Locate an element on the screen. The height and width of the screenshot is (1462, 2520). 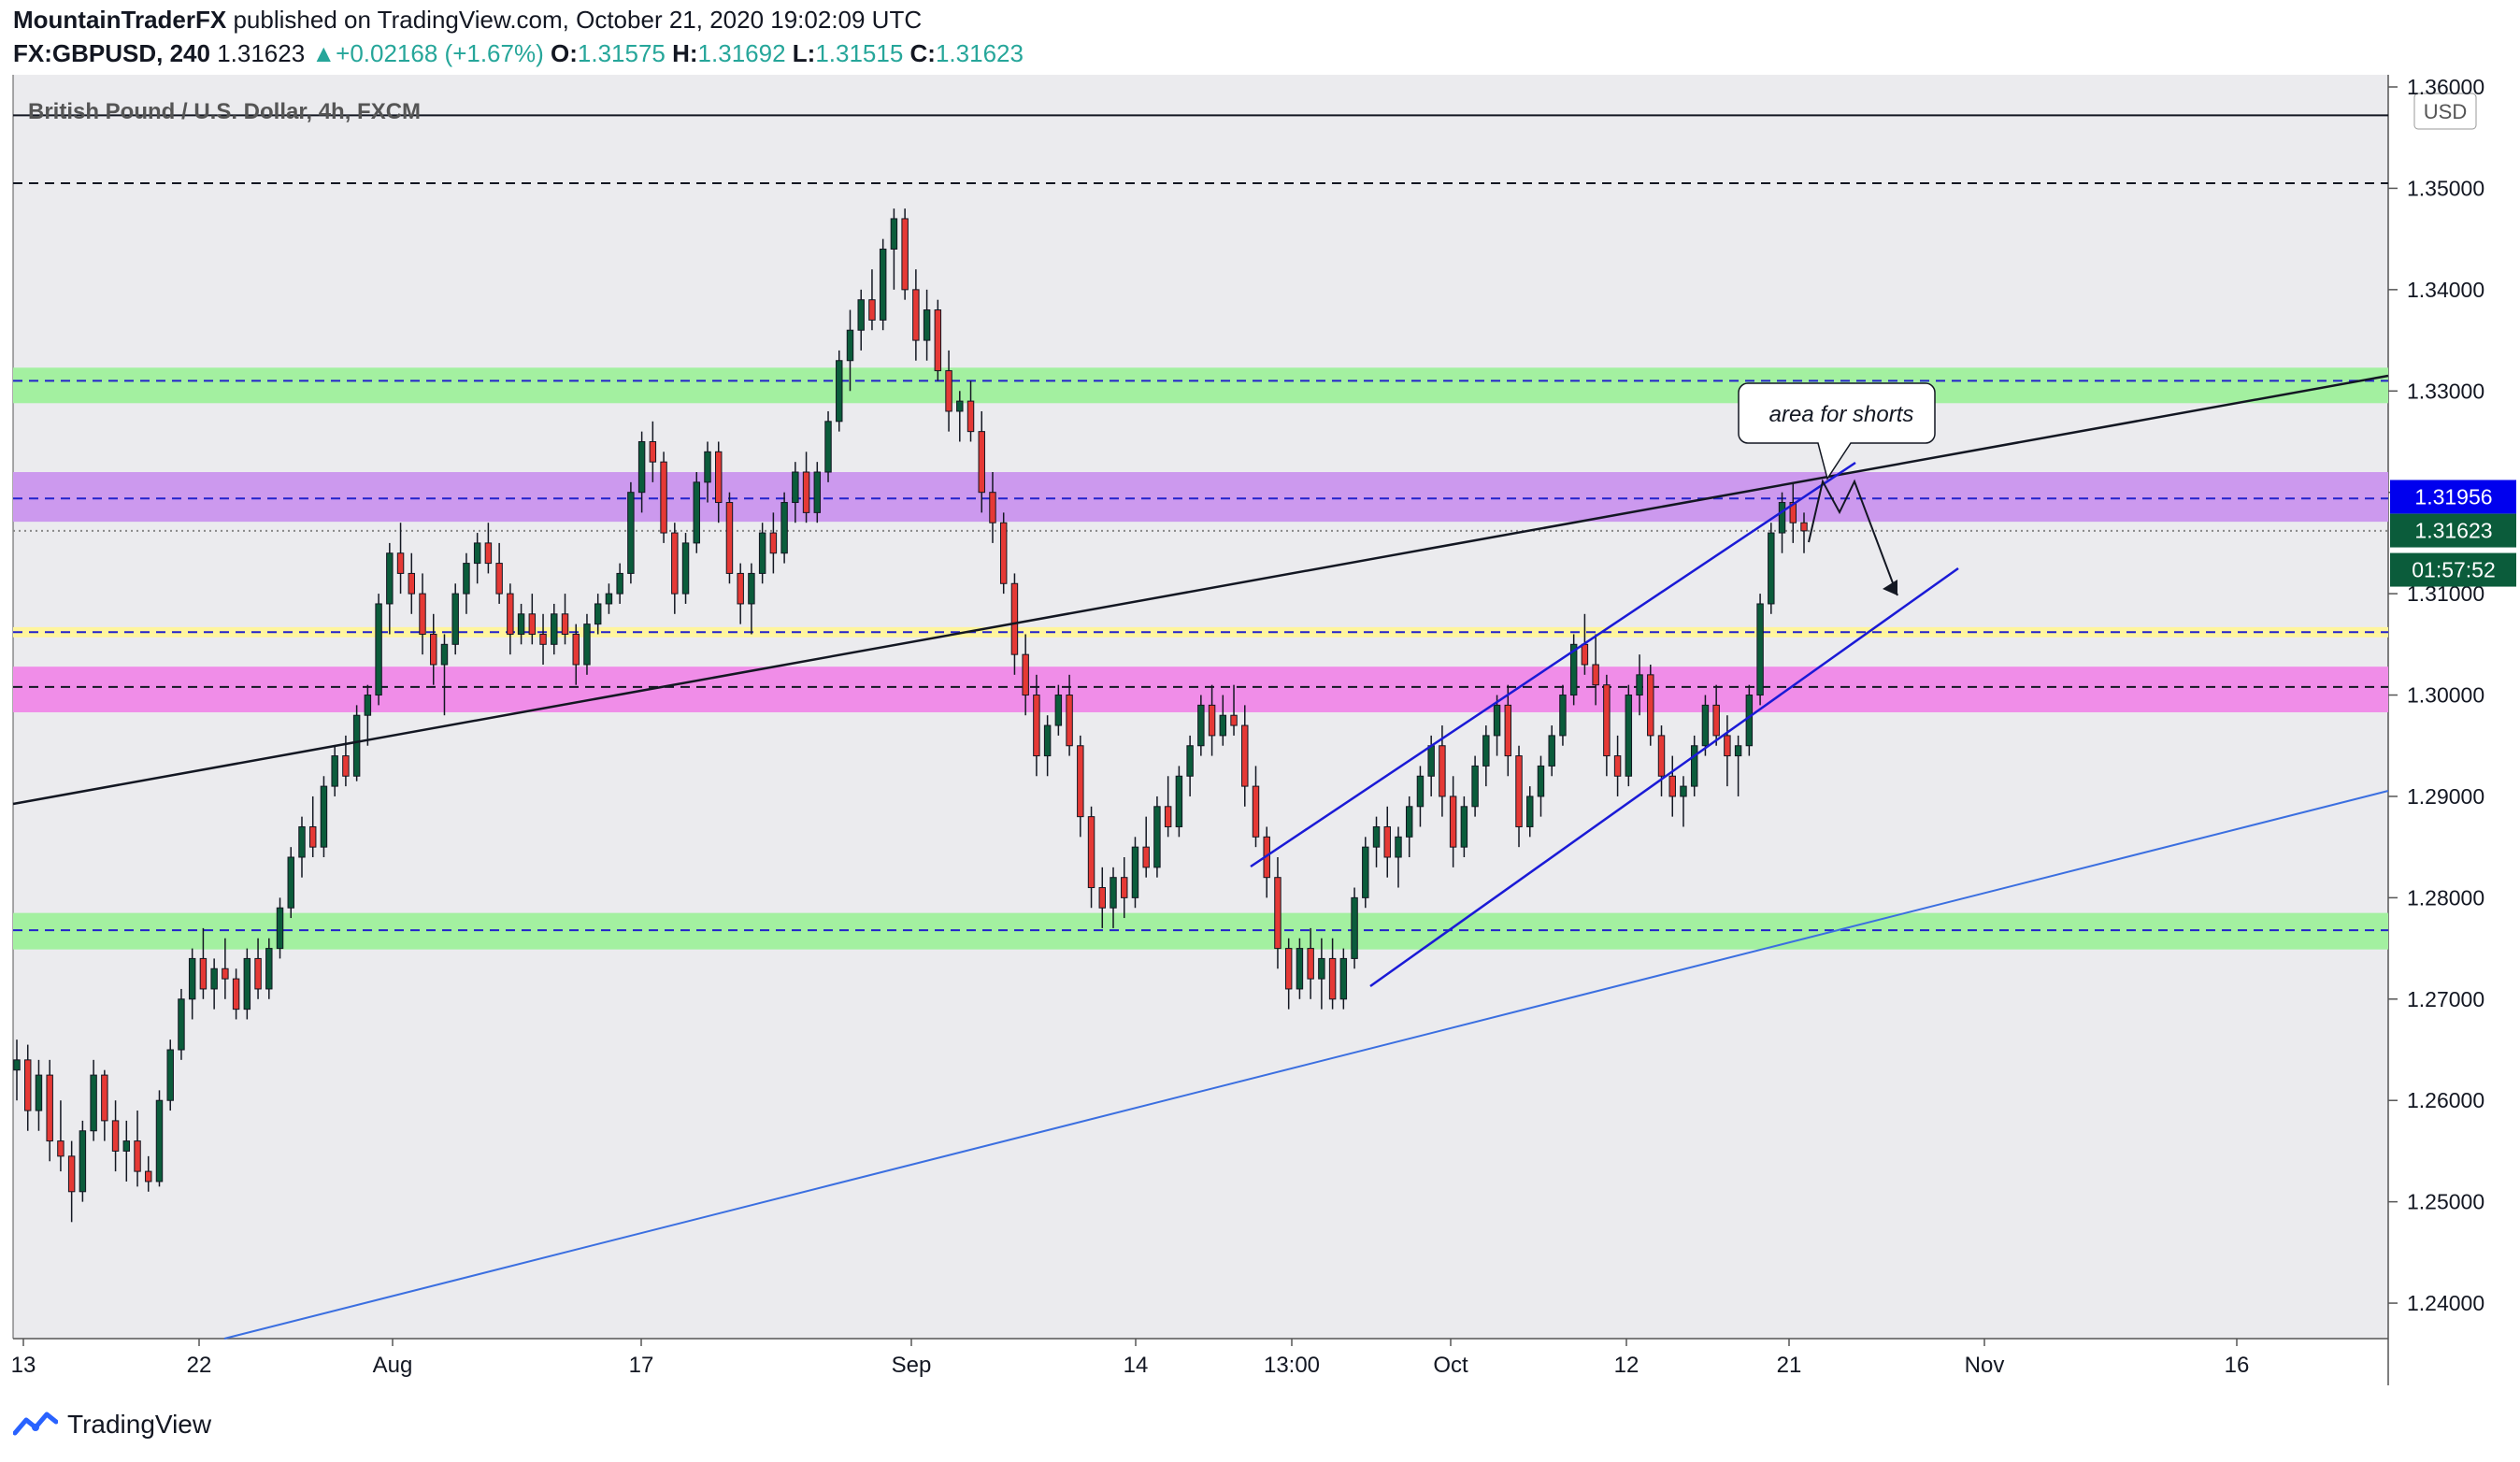
price-label: 01:57:52 is located at coordinates (2454, 570).